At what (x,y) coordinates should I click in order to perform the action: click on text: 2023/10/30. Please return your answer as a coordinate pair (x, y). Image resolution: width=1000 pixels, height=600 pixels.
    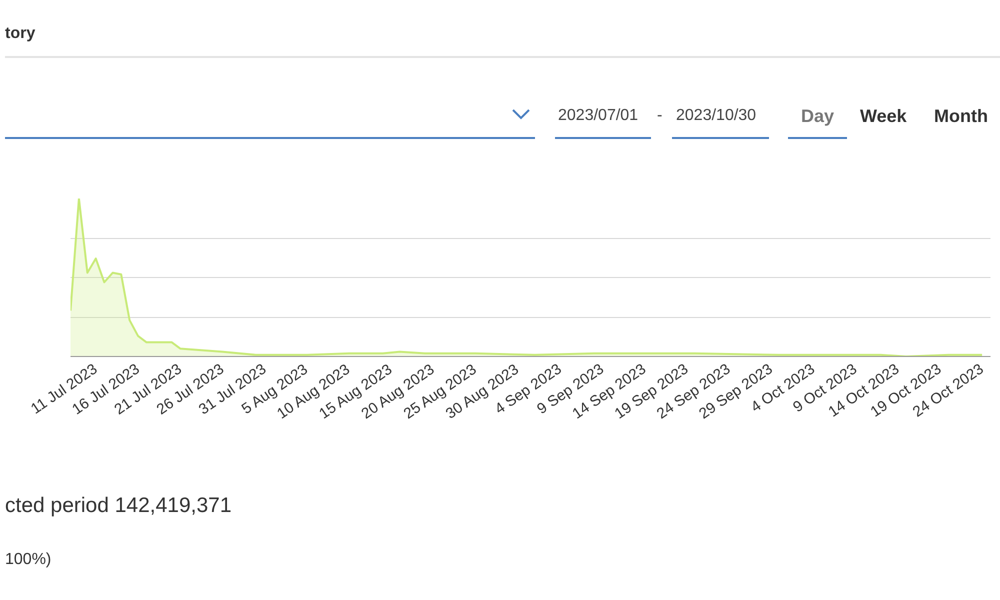
    Looking at the image, I should click on (716, 116).